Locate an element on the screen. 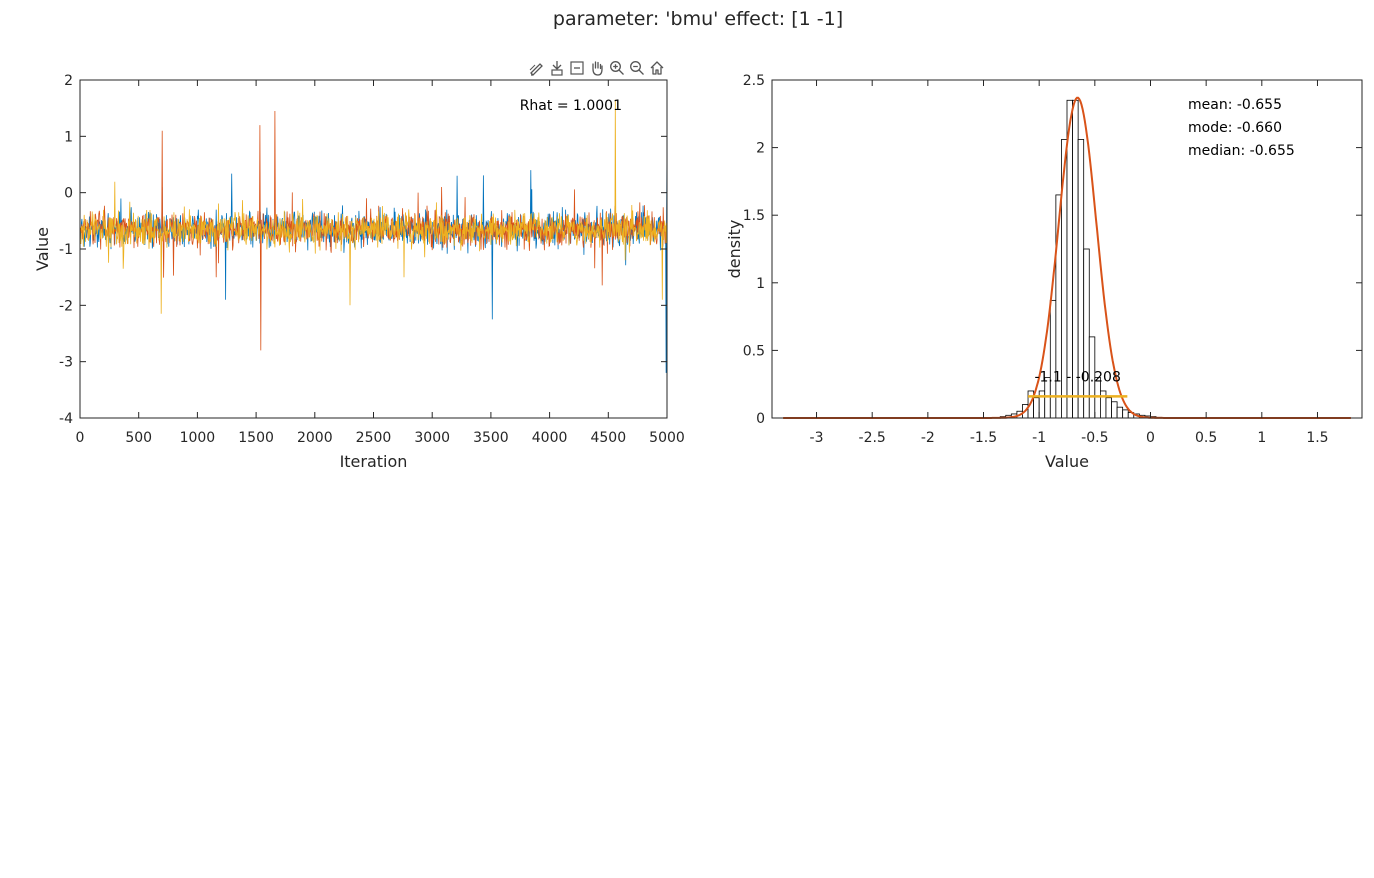  x-tick-label: 4500 is located at coordinates (608, 438).